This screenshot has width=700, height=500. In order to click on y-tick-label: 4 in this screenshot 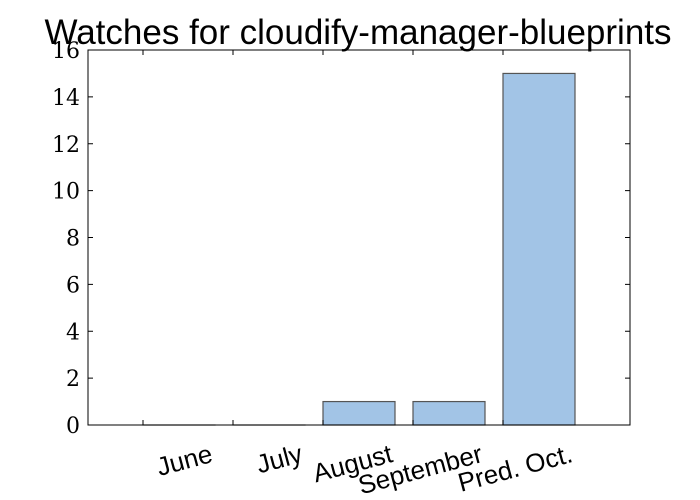, I will do `click(73, 332)`.